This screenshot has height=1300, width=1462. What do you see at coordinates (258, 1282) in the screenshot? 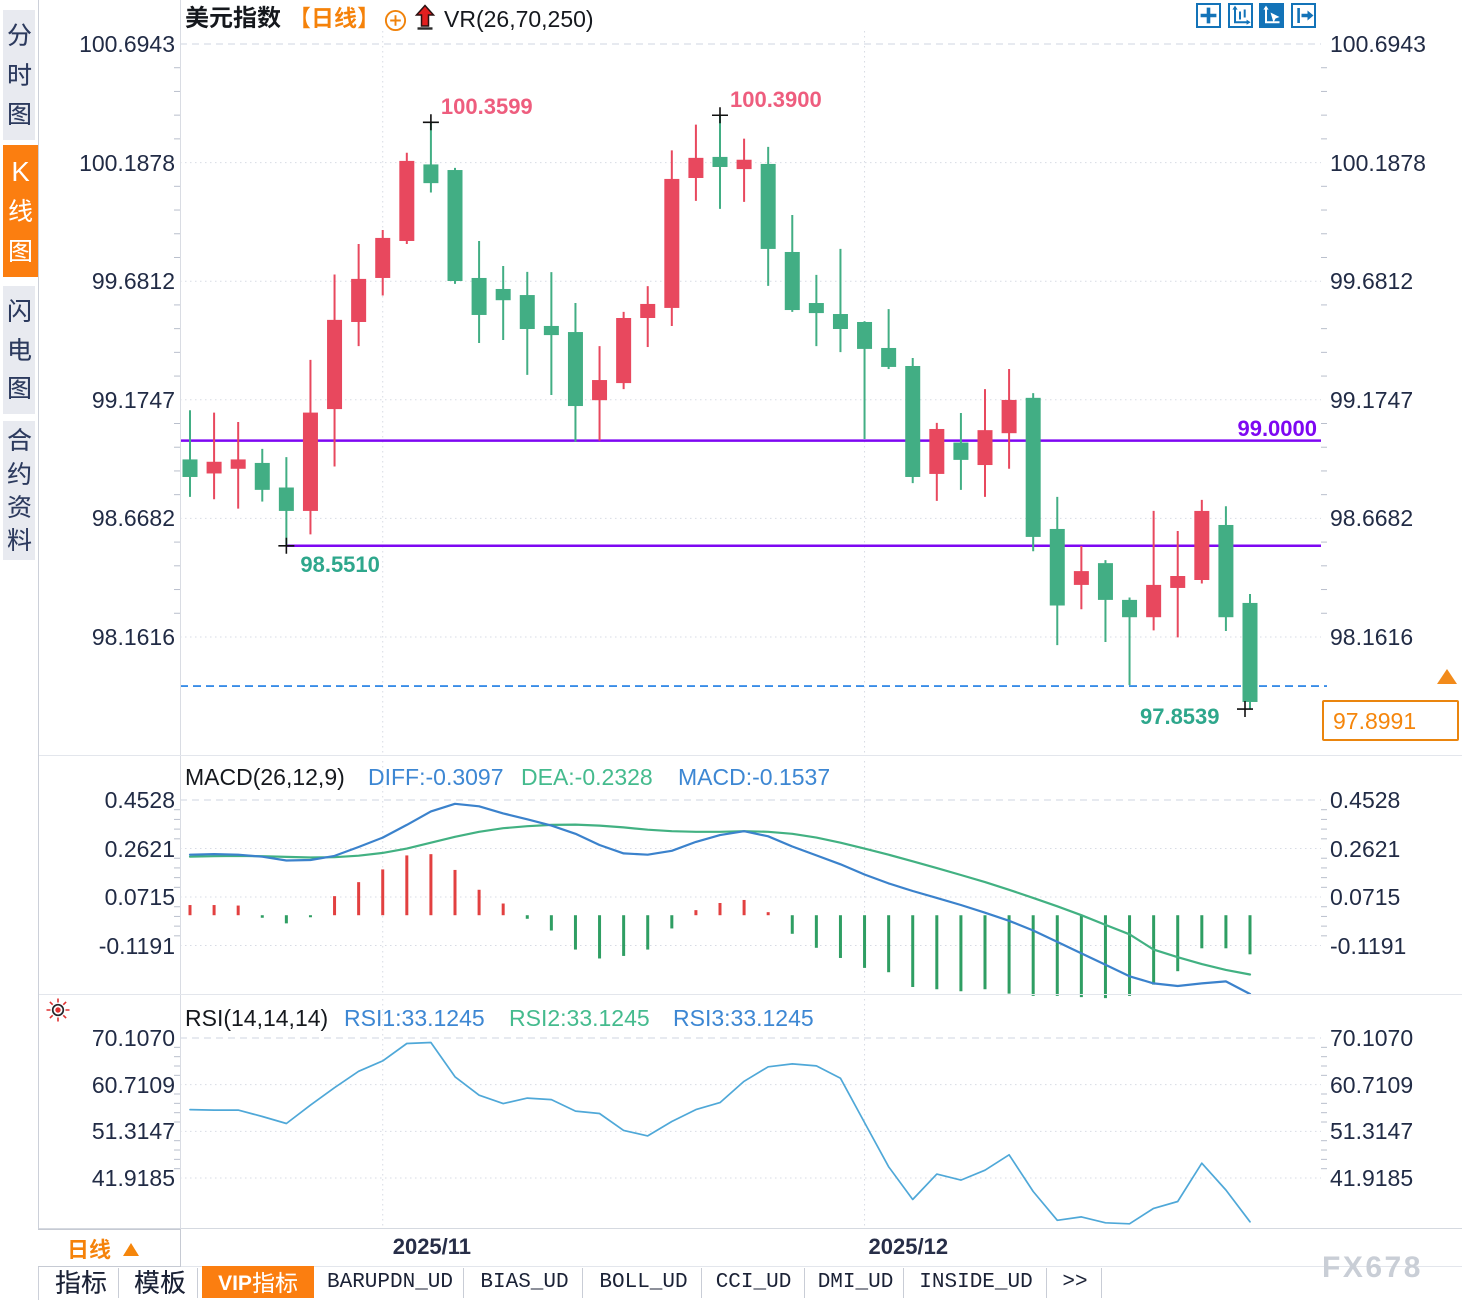
I see `bottom-tab-vip: VIP` at bounding box center [258, 1282].